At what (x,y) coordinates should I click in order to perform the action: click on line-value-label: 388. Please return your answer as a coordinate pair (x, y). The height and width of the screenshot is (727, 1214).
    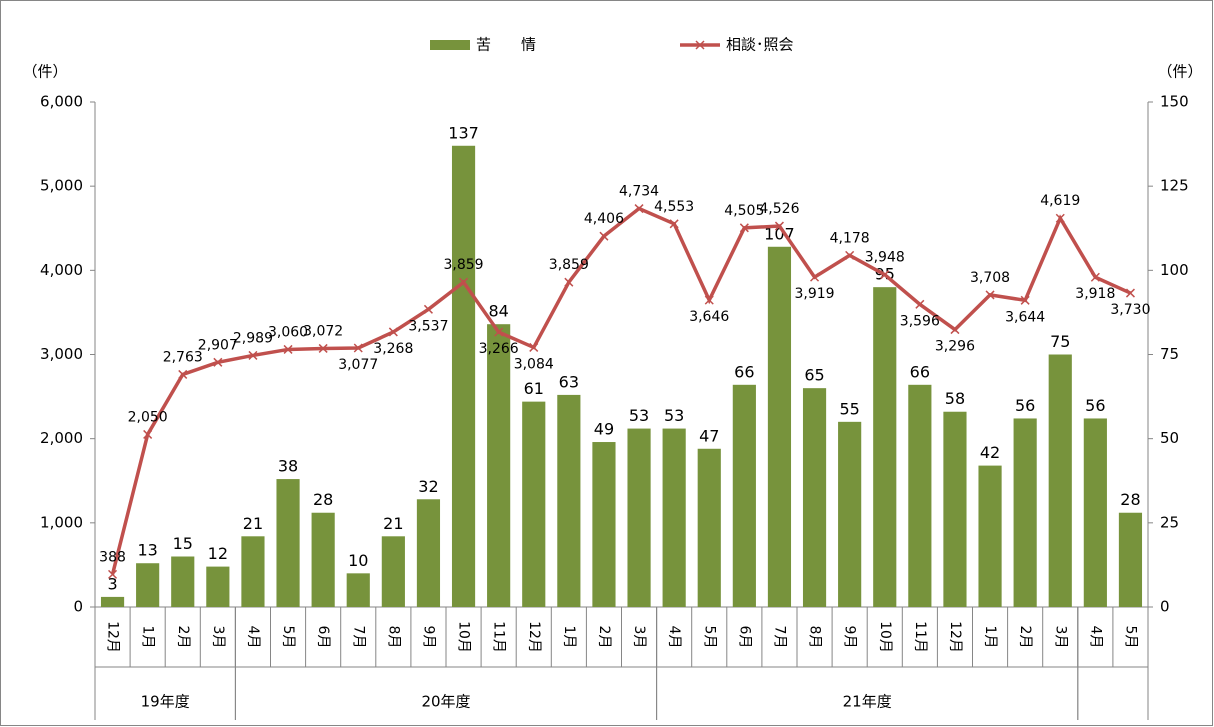
    Looking at the image, I should click on (112, 557).